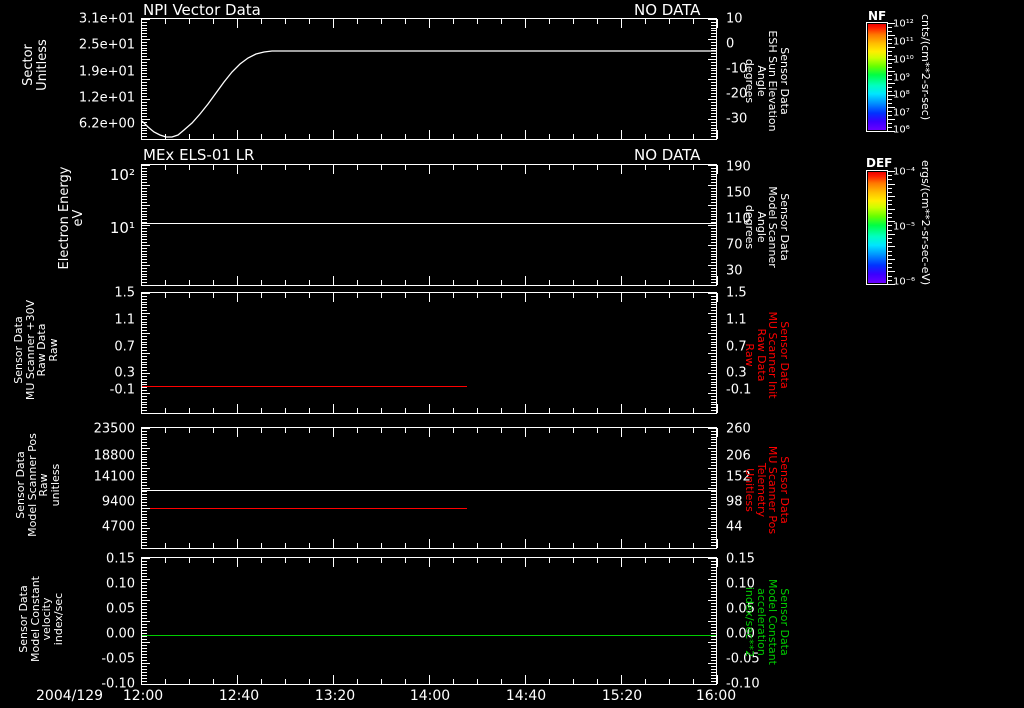  I want to click on colorbar-nf, so click(877, 77).